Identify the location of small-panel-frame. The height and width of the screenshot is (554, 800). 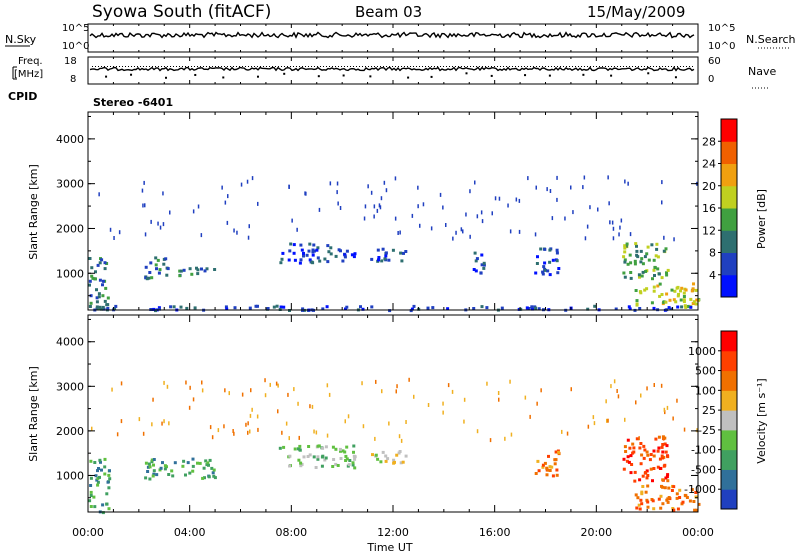
(393, 38).